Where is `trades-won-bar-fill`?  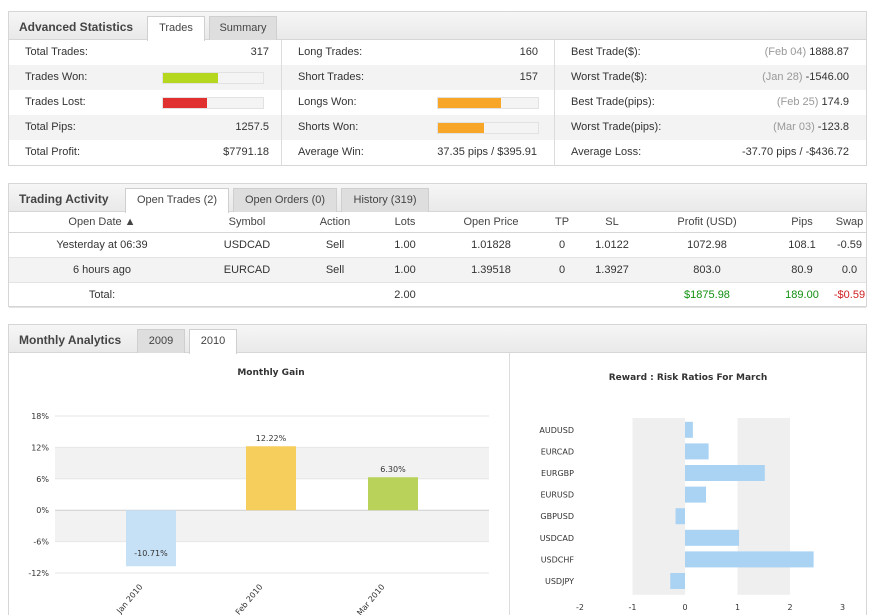
trades-won-bar-fill is located at coordinates (190, 78).